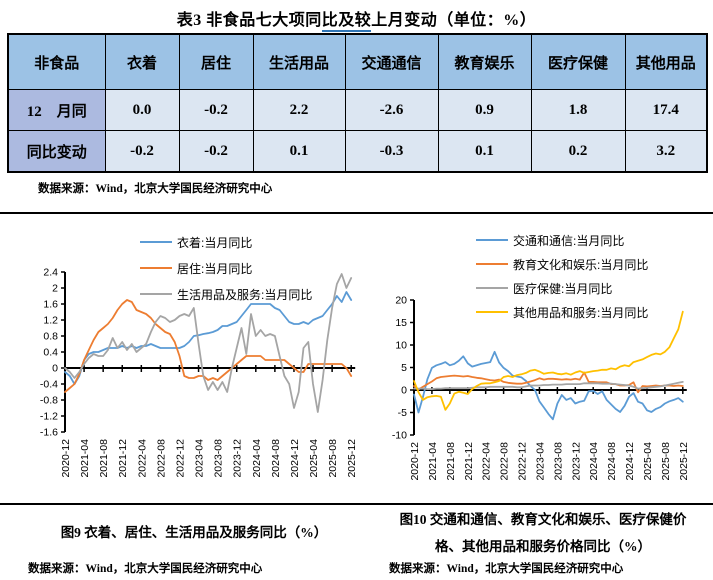 The width and height of the screenshot is (713, 580). I want to click on figure9-data-source: 数据来源：Wind，北京大学国民经济研究中心, so click(145, 569).